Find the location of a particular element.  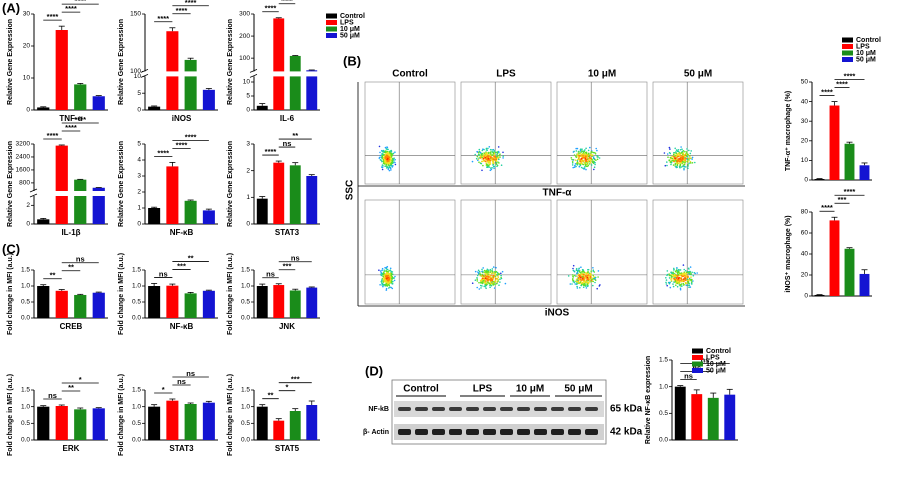

y-tick-label: 1 is located at coordinates (248, 197).